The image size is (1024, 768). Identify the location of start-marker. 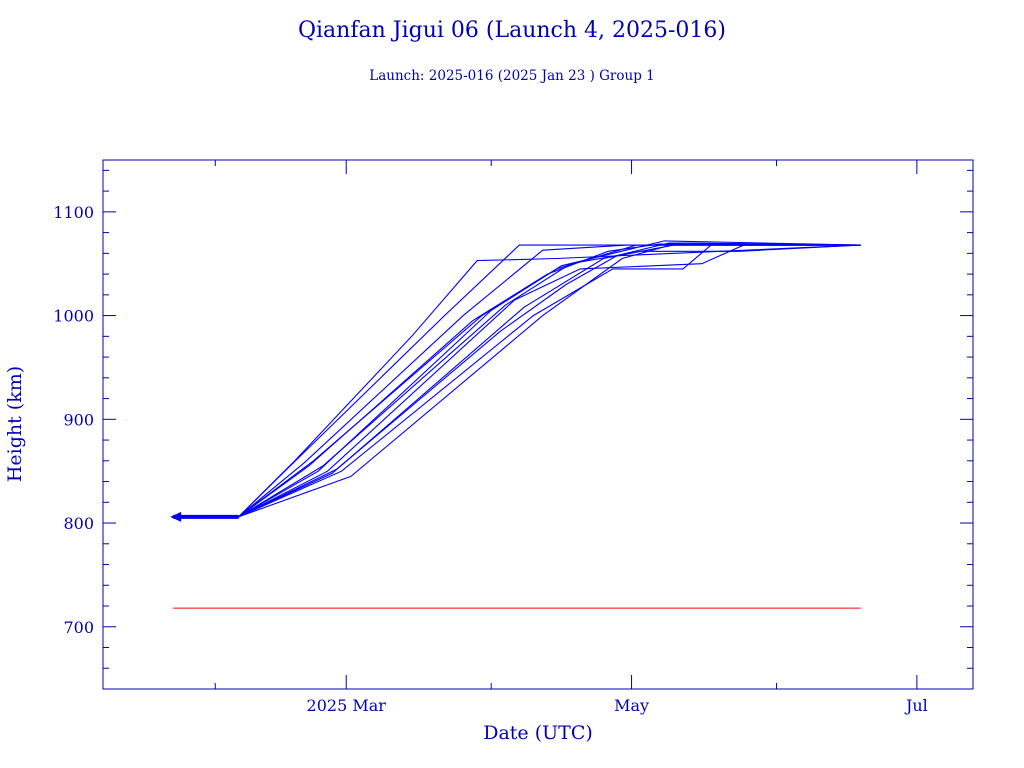
(176, 516).